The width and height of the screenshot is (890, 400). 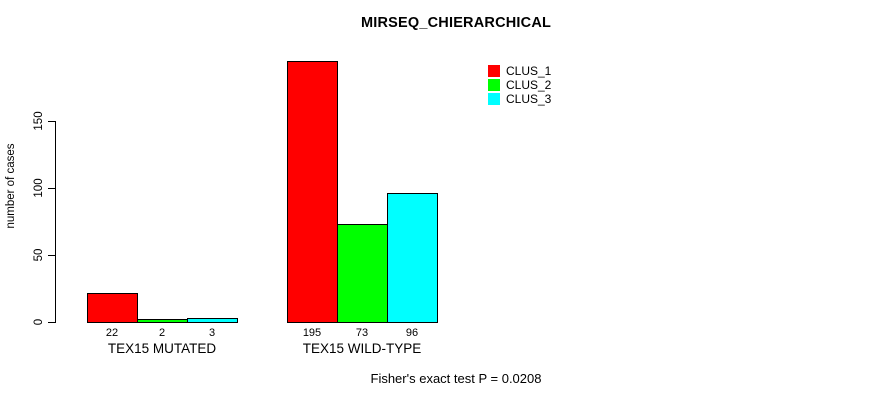 What do you see at coordinates (39, 188) in the screenshot?
I see `y-tick-label-text: 100` at bounding box center [39, 188].